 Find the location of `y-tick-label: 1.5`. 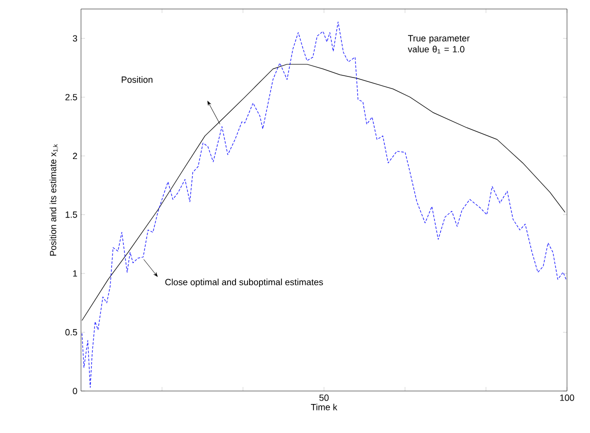

y-tick-label: 1.5 is located at coordinates (72, 215).